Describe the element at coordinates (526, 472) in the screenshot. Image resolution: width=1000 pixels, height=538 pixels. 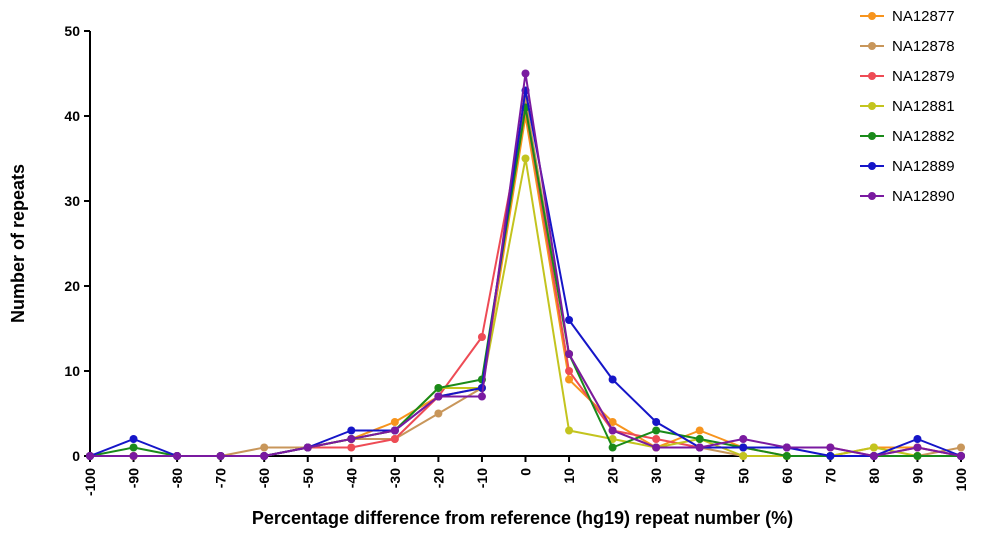
I see `x-tick-label: 0` at that location.